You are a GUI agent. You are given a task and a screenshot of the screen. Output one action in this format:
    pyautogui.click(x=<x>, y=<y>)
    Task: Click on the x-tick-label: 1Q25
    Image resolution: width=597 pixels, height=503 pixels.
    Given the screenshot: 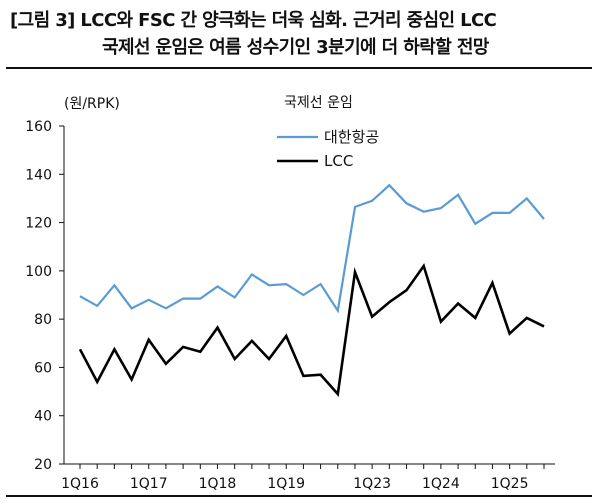 What is the action you would take?
    pyautogui.click(x=510, y=484)
    